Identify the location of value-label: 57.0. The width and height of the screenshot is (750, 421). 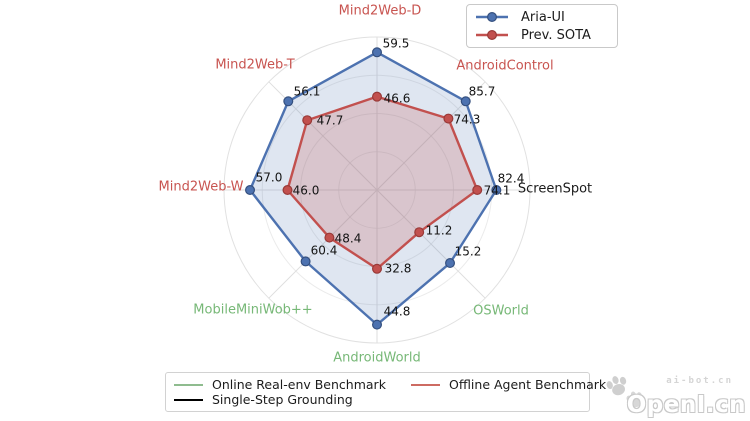
(269, 178).